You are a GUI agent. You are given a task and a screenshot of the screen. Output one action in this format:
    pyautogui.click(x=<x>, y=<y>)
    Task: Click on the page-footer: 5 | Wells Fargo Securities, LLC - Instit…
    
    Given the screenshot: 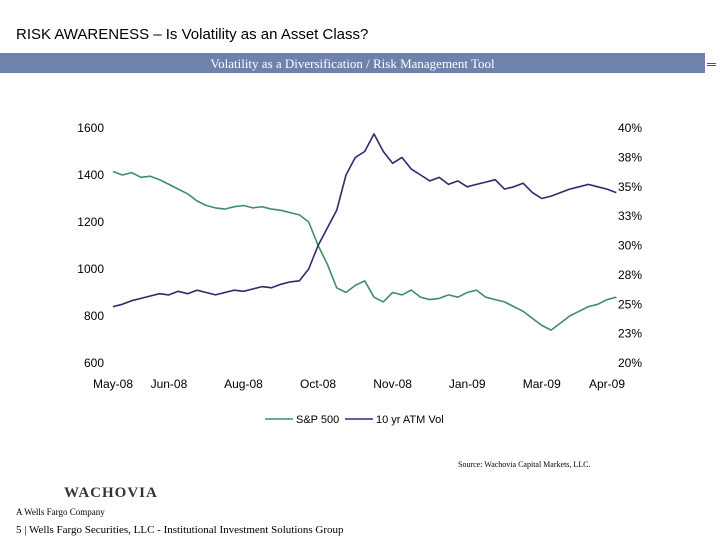 What is the action you would take?
    pyautogui.click(x=180, y=530)
    